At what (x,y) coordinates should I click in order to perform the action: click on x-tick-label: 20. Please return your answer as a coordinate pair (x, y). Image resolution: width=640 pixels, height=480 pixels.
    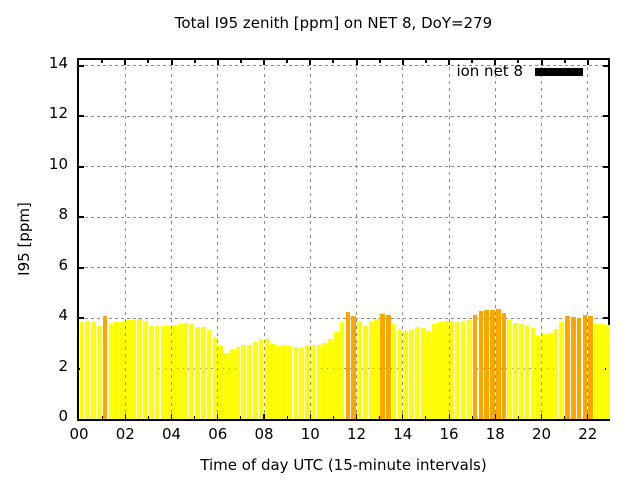
    Looking at the image, I should click on (541, 434).